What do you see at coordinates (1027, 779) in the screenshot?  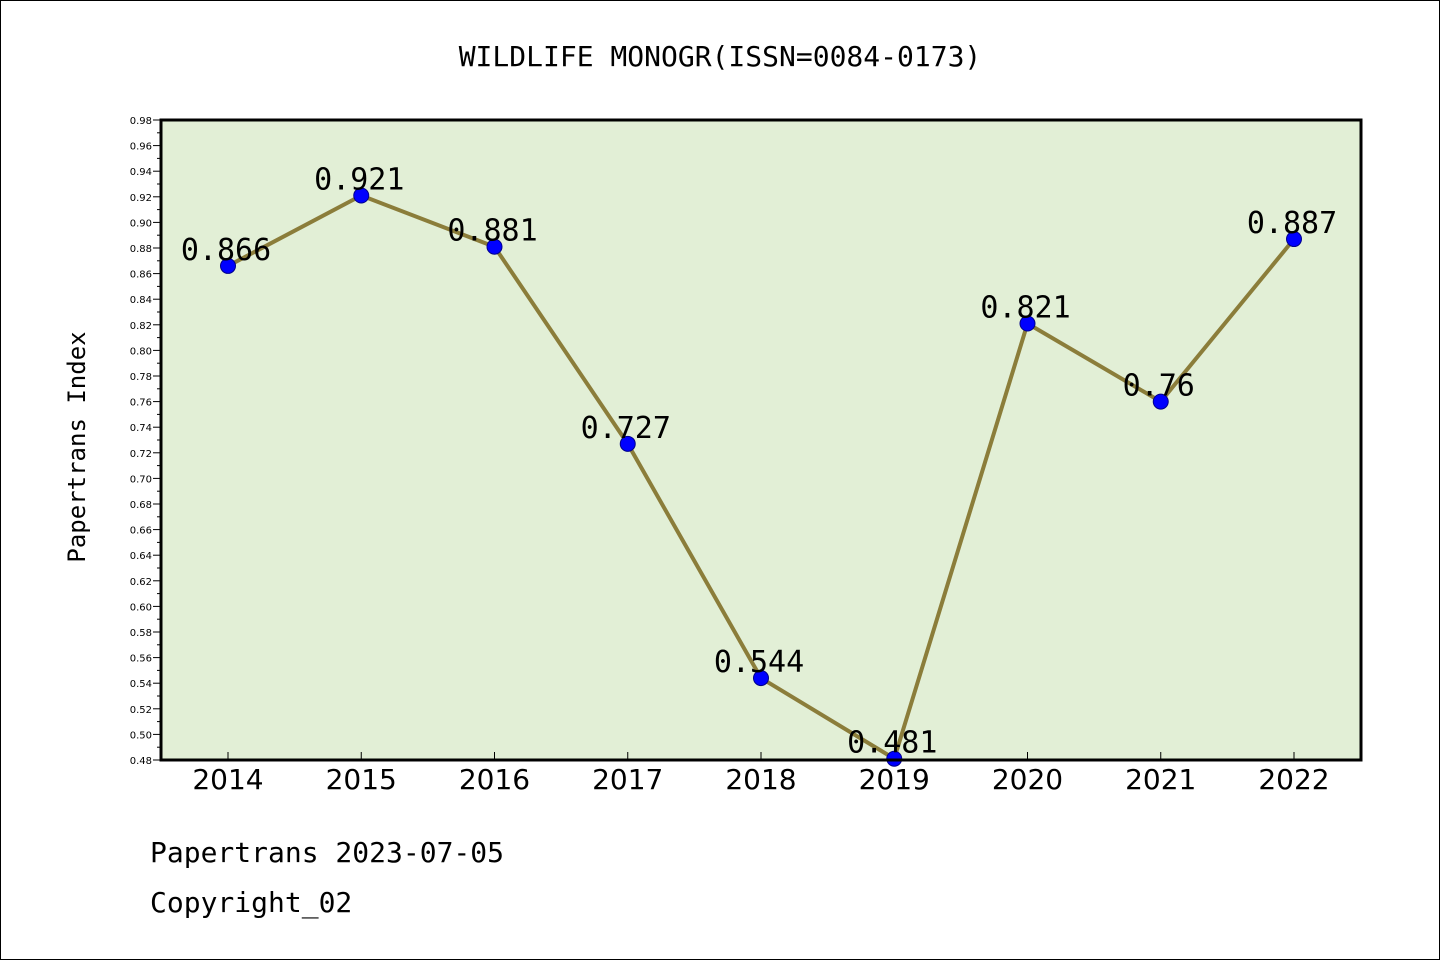 I see `x-tick-label: 2020` at bounding box center [1027, 779].